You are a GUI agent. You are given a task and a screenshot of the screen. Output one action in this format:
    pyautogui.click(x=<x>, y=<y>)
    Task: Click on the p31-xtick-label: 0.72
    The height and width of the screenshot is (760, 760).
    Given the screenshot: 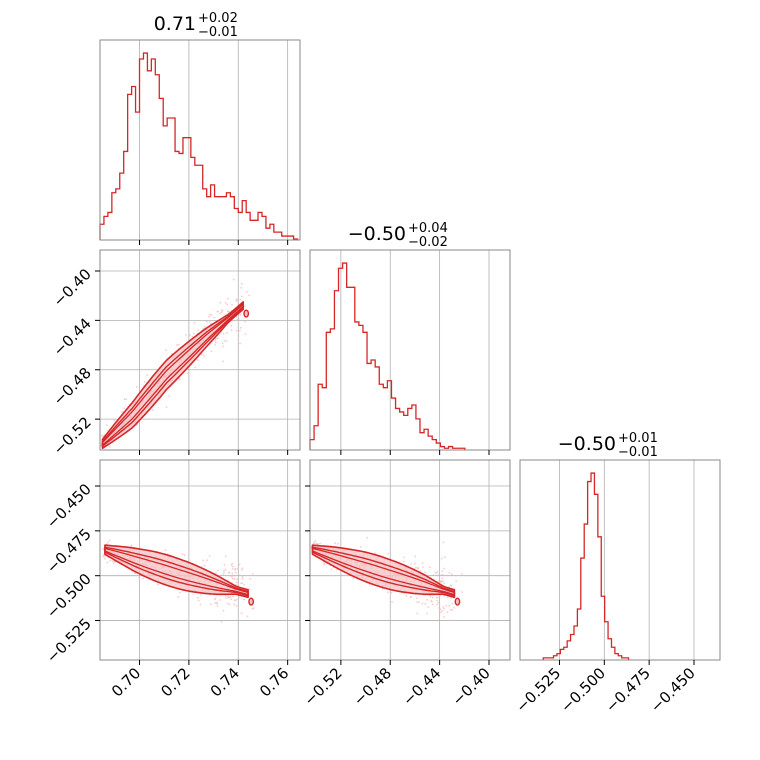 What is the action you would take?
    pyautogui.click(x=175, y=682)
    